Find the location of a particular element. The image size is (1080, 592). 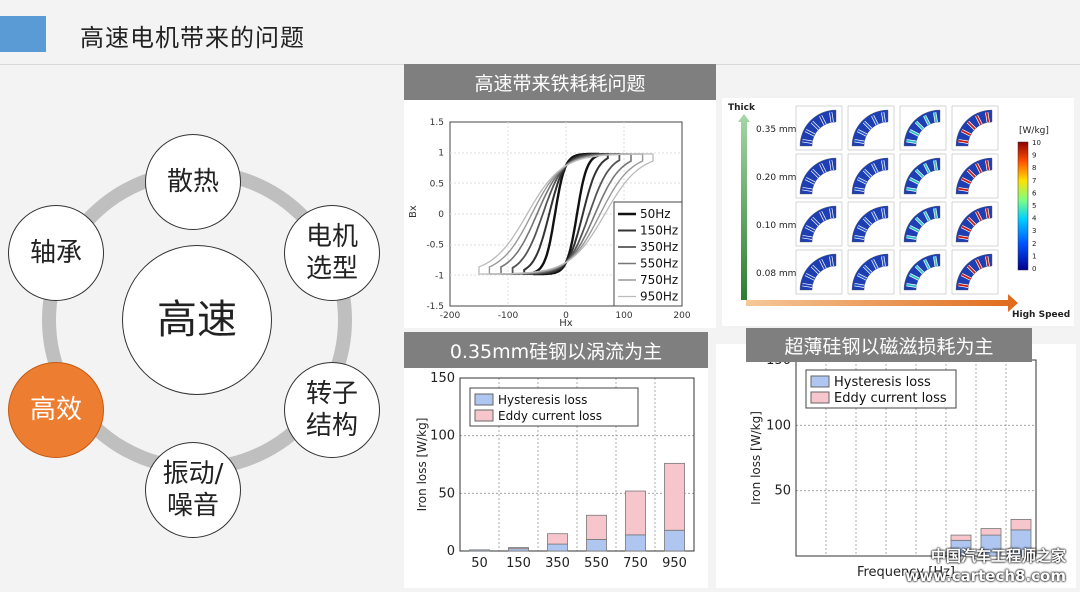

colorbar-tick: 8 is located at coordinates (1034, 168).